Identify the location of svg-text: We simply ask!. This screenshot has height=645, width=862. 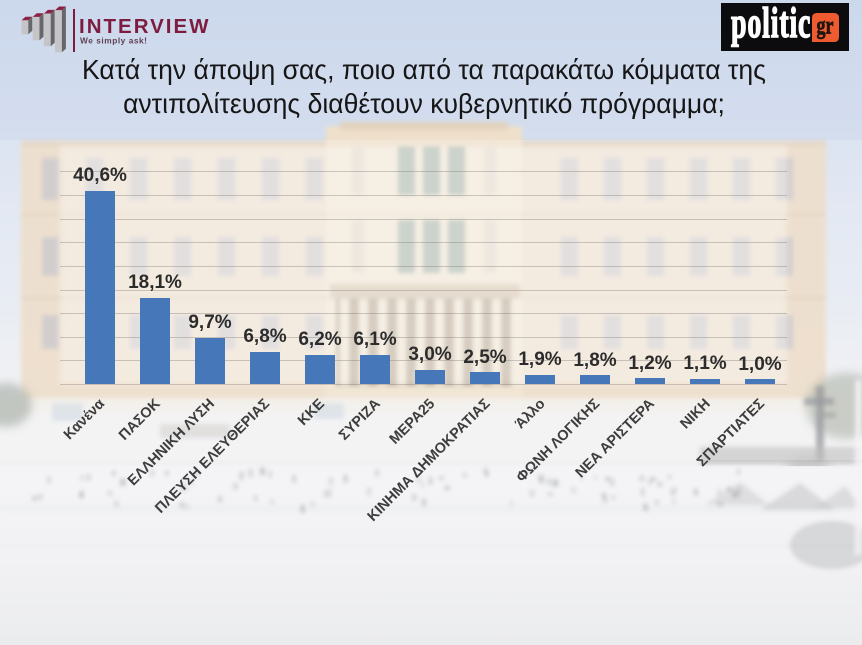
(114, 41).